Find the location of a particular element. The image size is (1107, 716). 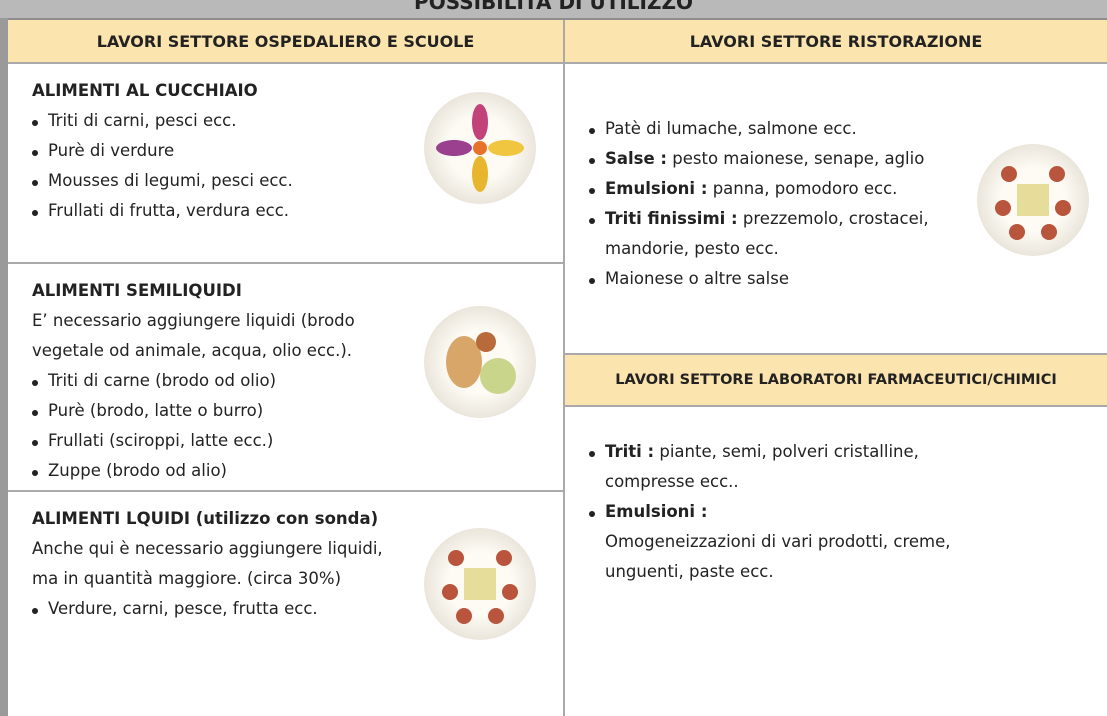

column-heading: LAVORI SETTORE OSPEDALIERO E SCUOLE is located at coordinates (285, 42).